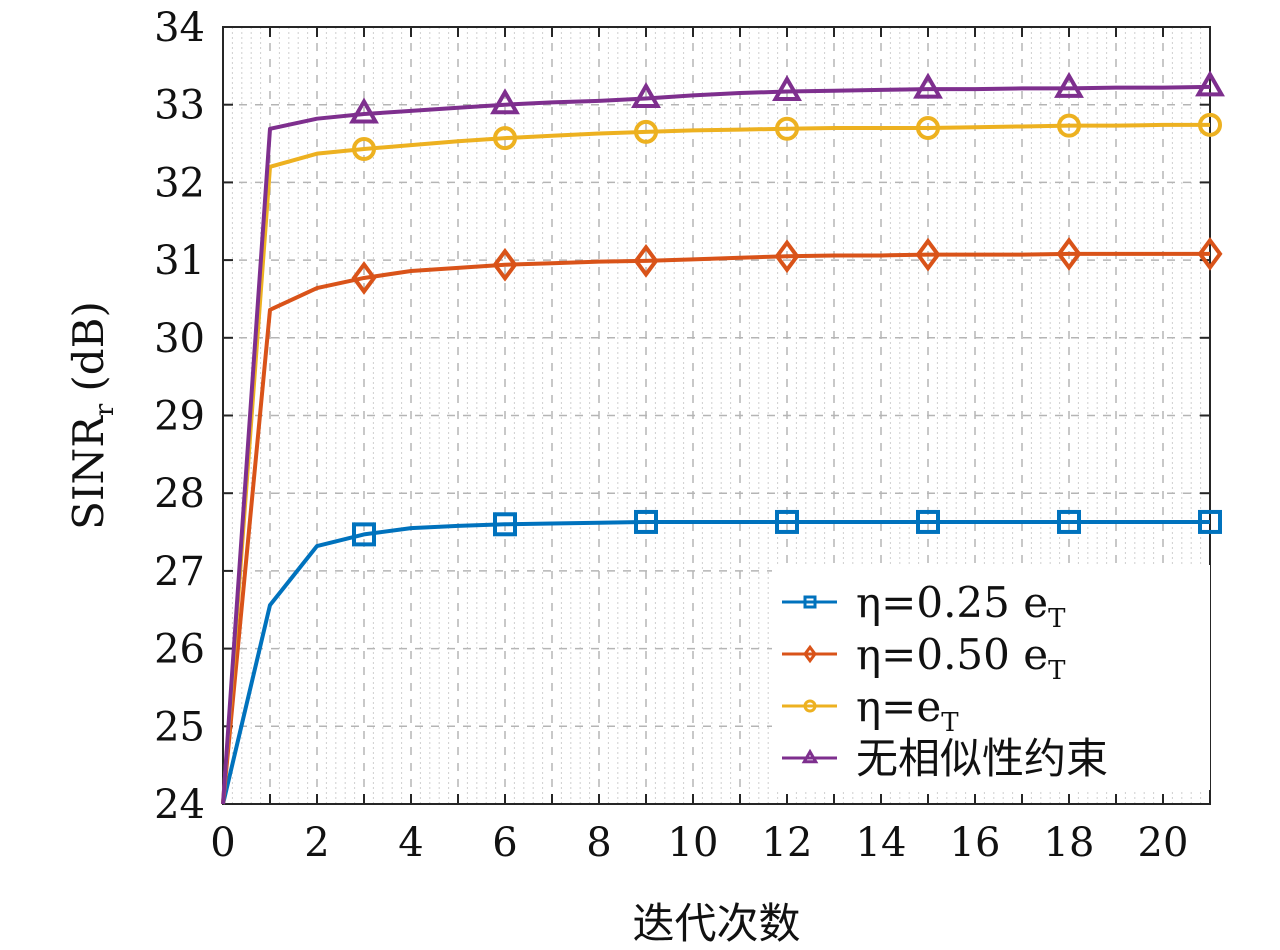 This screenshot has height=950, width=1280. Describe the element at coordinates (693, 843) in the screenshot. I see `x-tick-label: 10` at that location.